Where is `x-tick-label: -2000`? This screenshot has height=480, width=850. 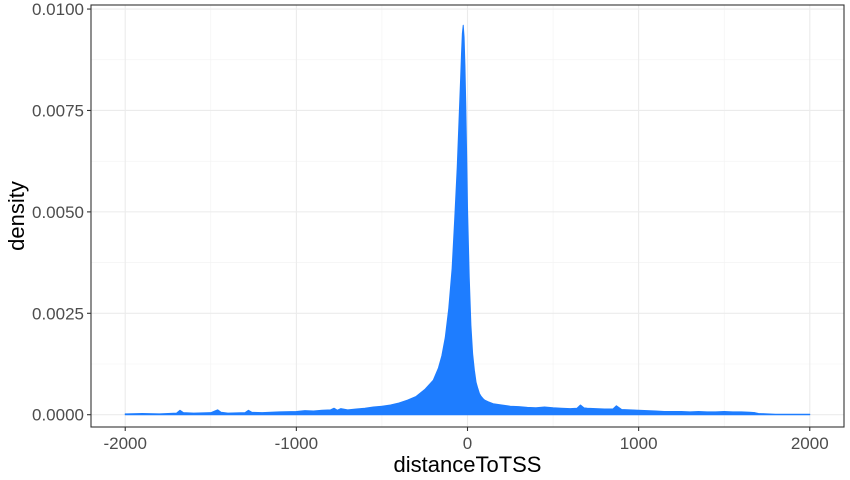 x-tick-label: -2000 is located at coordinates (124, 443).